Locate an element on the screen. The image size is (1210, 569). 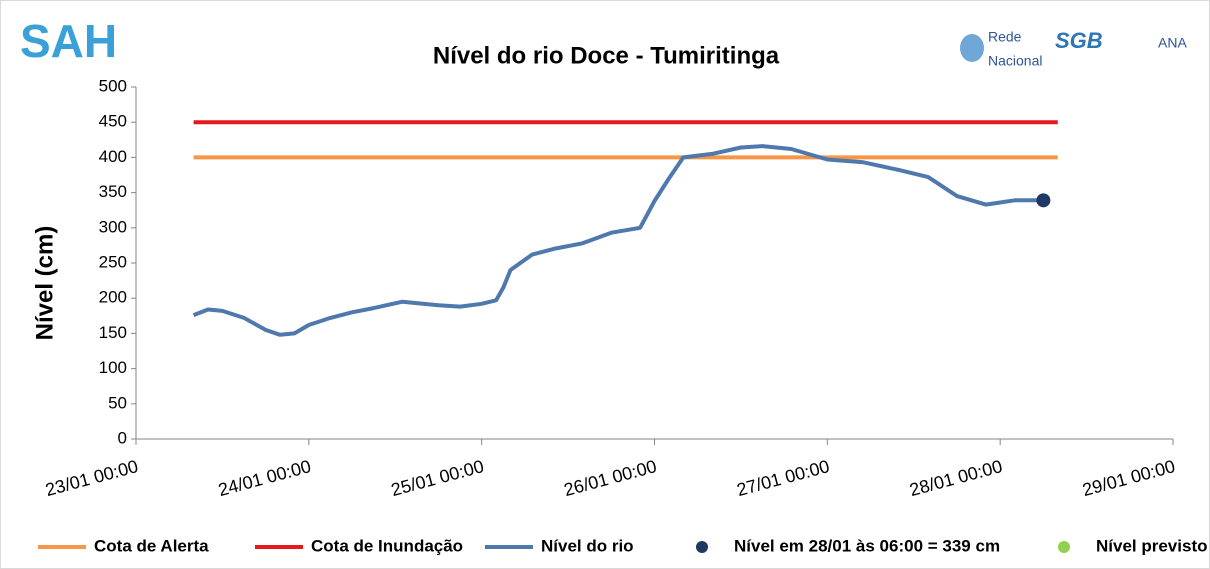
y-tick-label: 350 is located at coordinates (113, 191).